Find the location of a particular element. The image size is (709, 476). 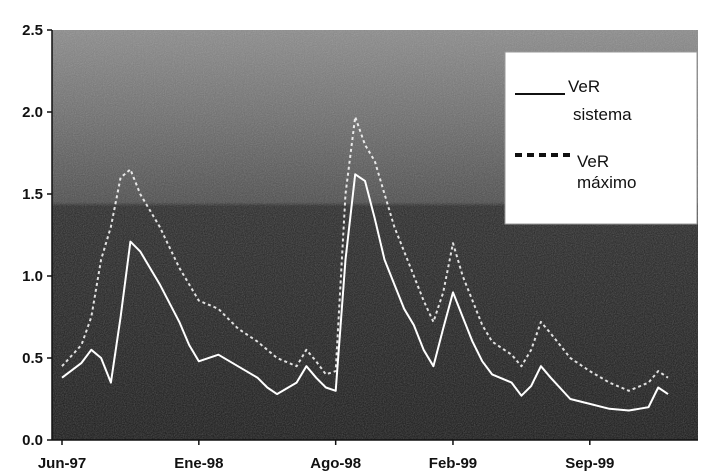

y-tick-label: 1.0 is located at coordinates (32, 276).